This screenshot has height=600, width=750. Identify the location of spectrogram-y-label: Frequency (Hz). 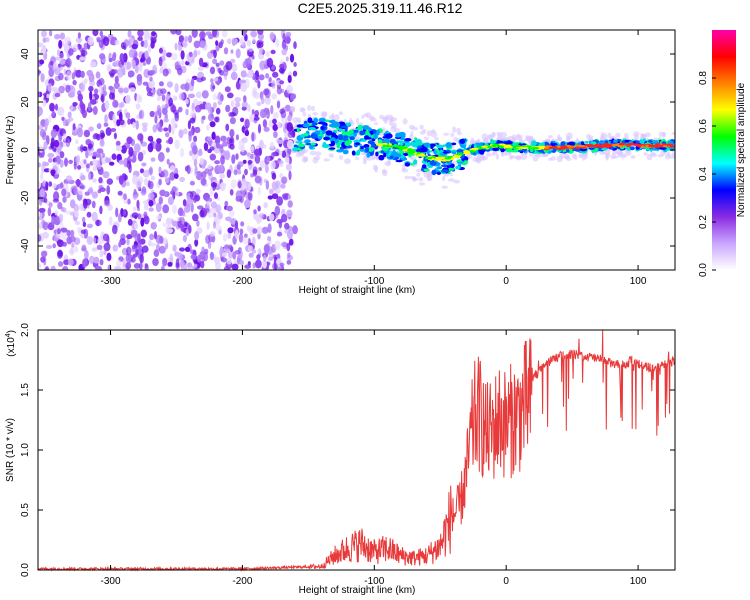
(10, 150).